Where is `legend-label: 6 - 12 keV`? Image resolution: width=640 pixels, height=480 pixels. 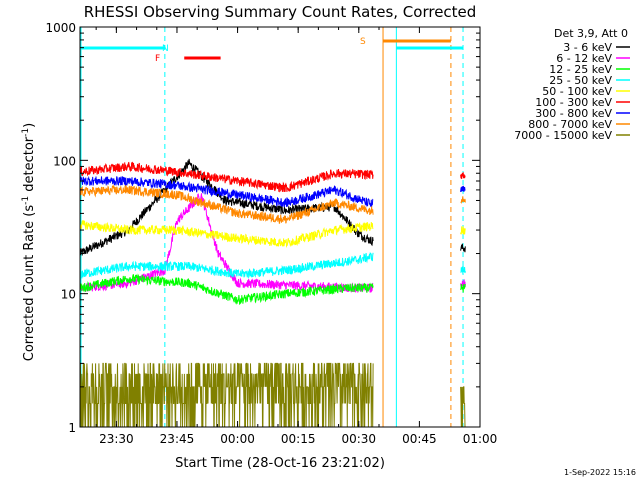
legend-label: 6 - 12 keV is located at coordinates (584, 58).